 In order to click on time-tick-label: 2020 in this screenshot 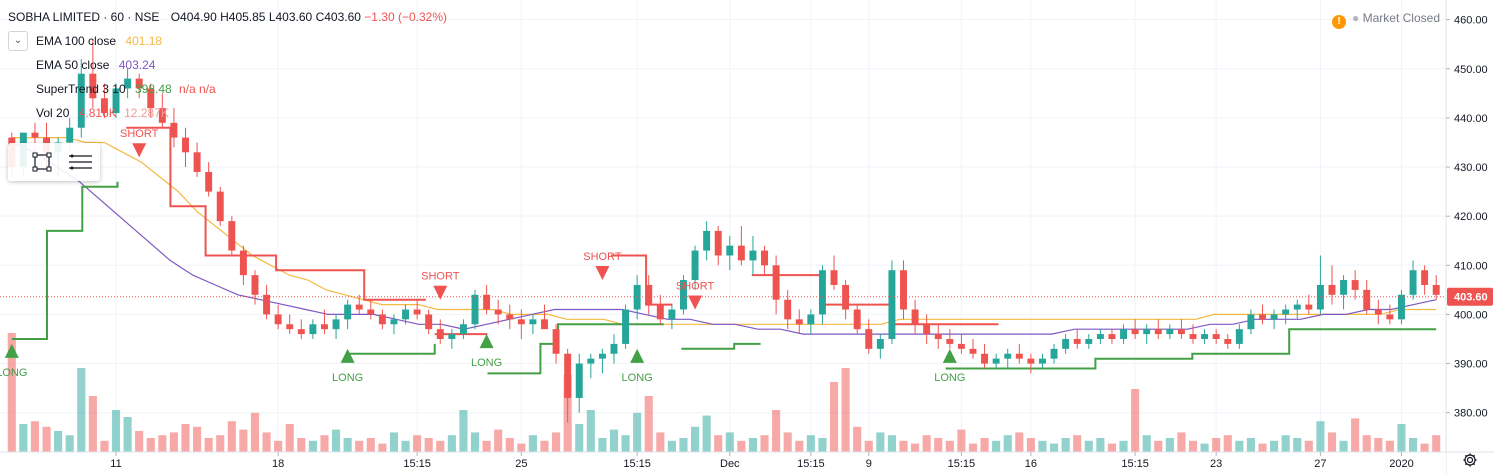, I will do `click(1401, 464)`.